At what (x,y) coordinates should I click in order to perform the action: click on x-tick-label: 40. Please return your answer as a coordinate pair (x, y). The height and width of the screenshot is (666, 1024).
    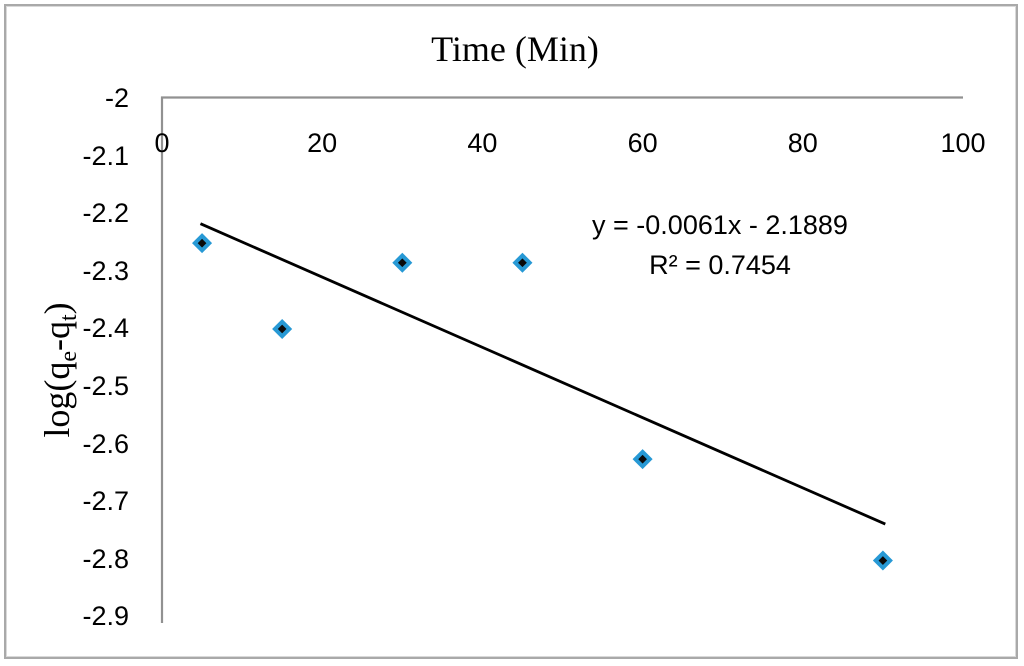
    Looking at the image, I should click on (482, 143).